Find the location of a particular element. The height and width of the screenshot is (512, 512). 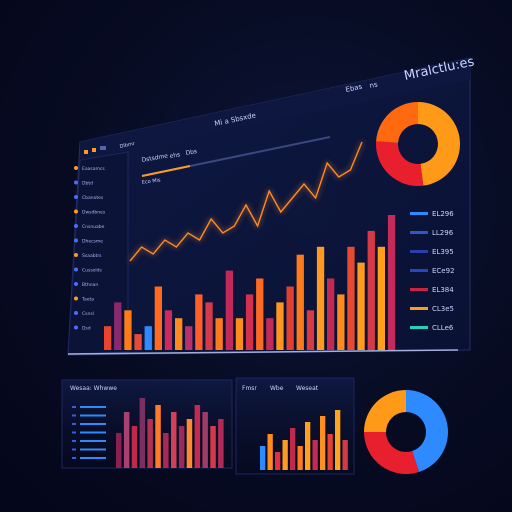

star-icon is located at coordinates (76, 255).